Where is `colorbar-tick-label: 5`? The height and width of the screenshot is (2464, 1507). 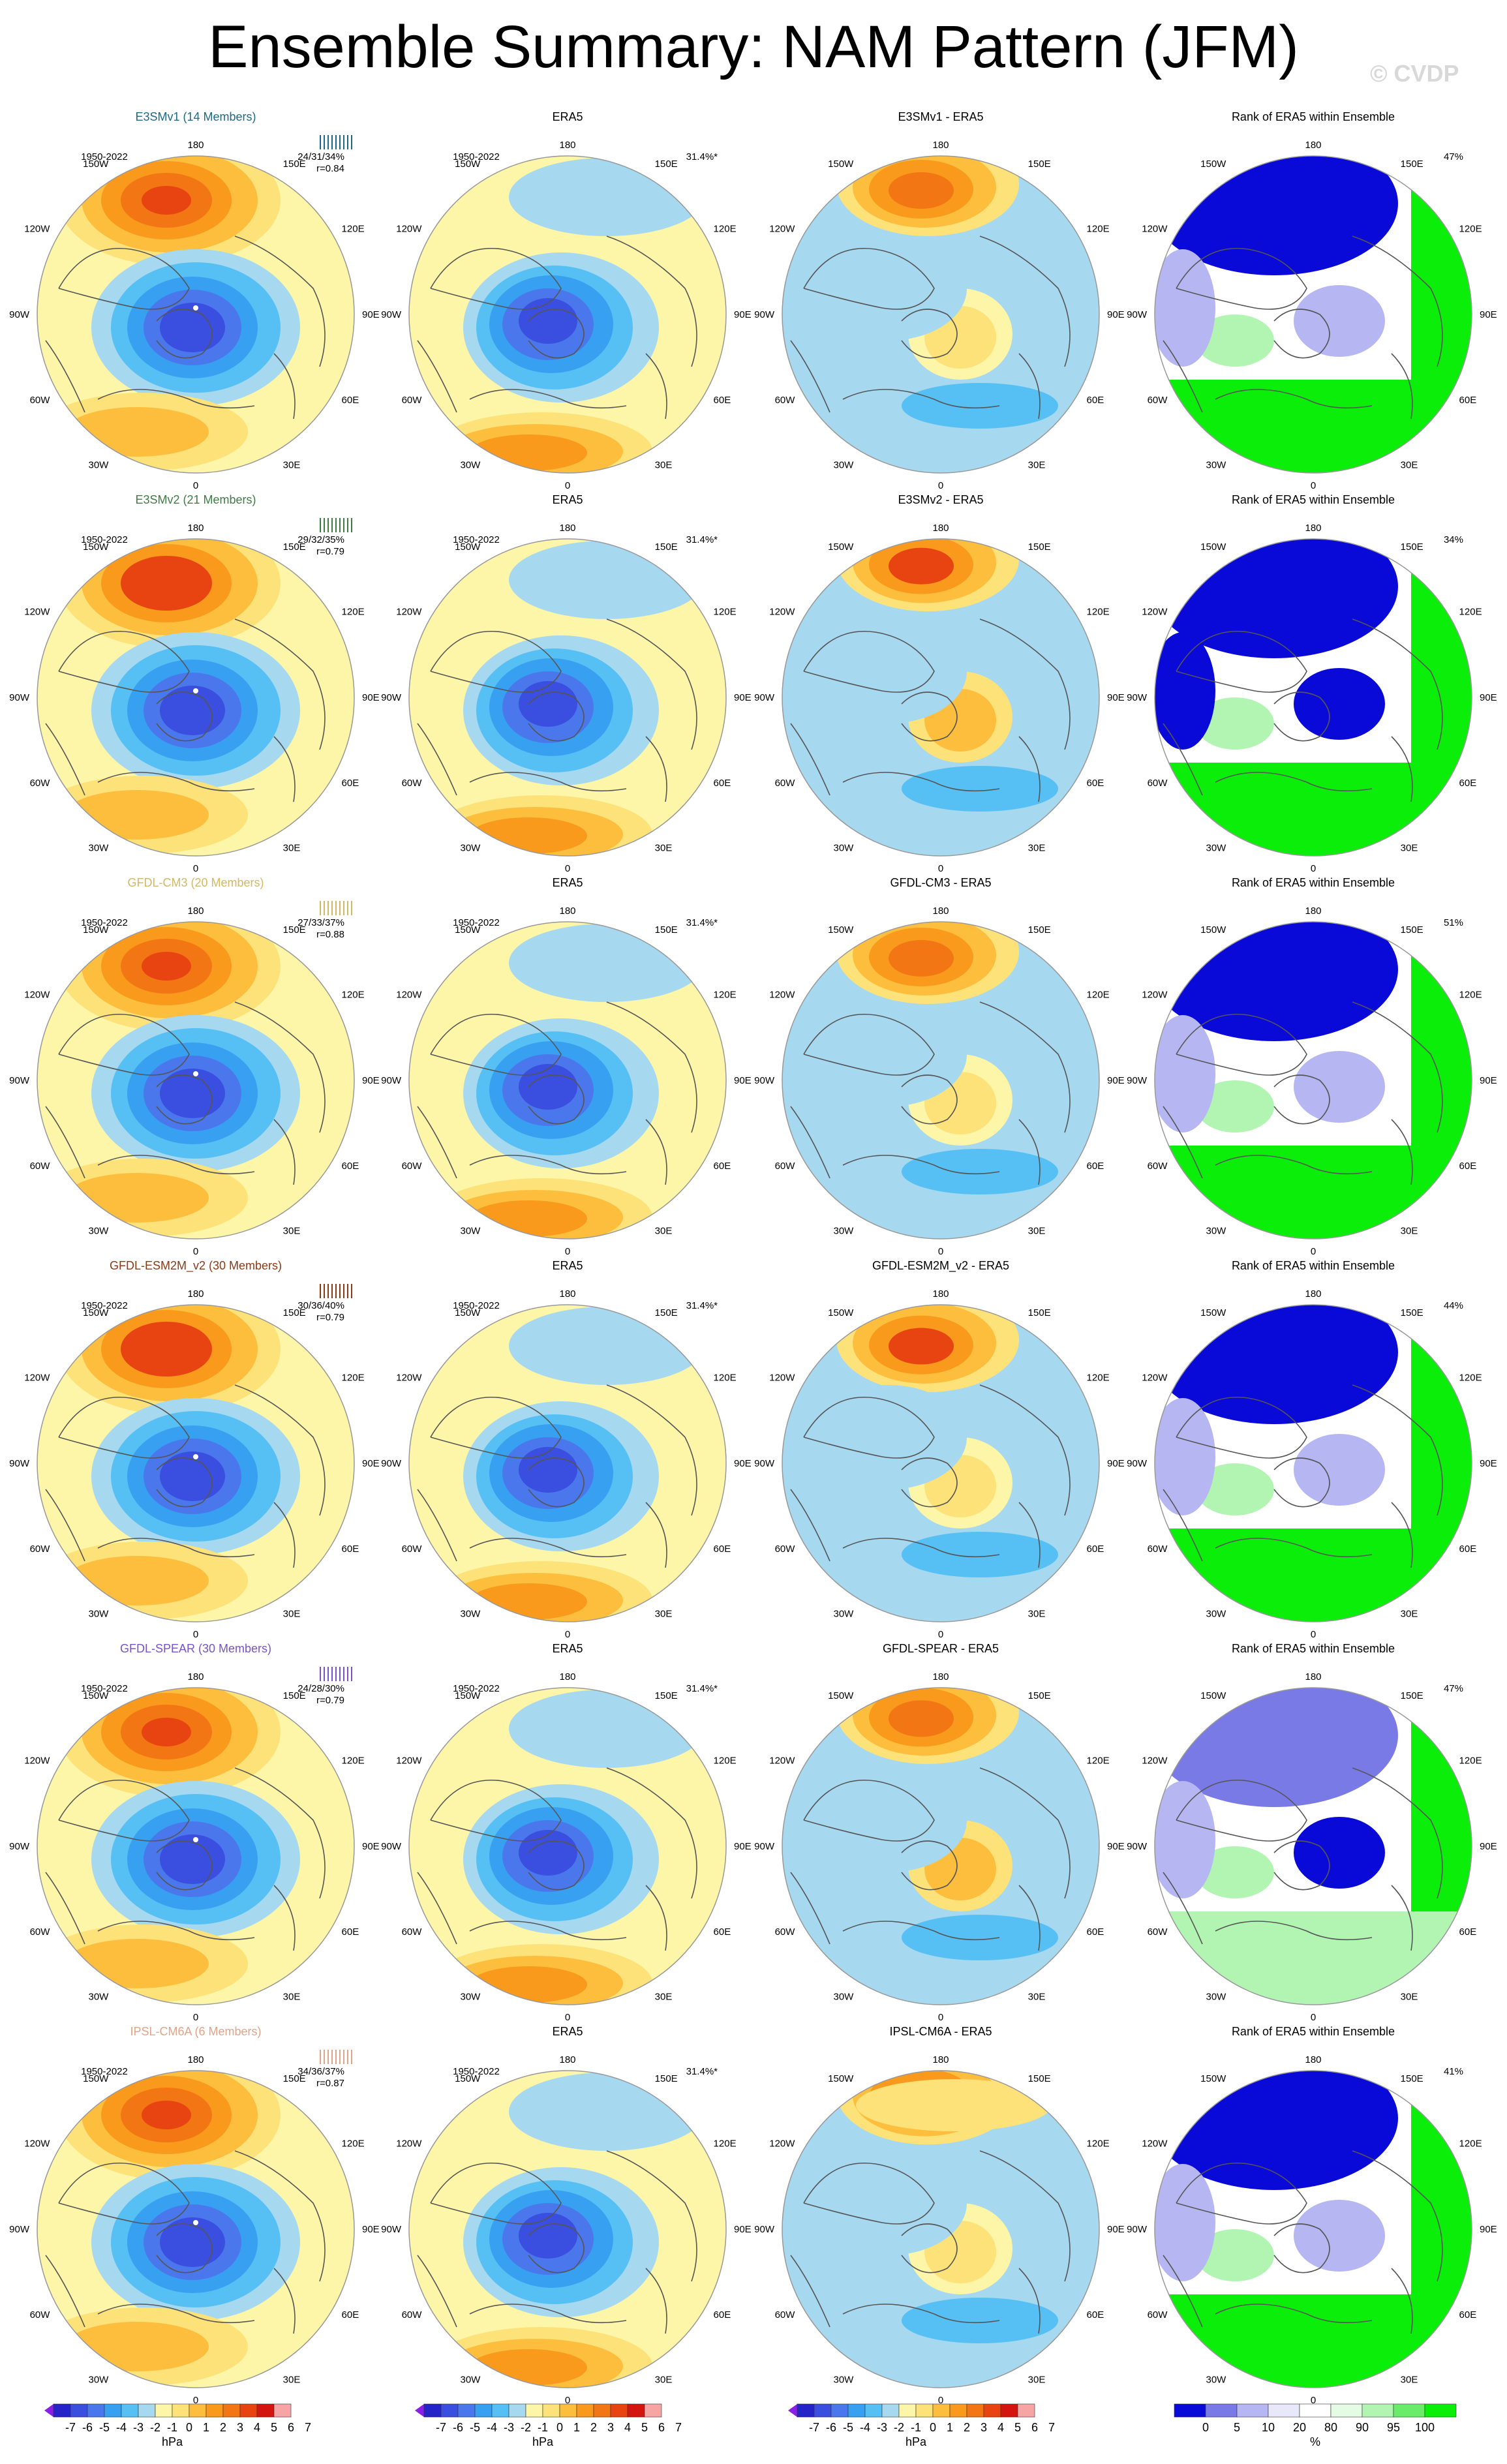
colorbar-tick-label: 5 is located at coordinates (1017, 2427).